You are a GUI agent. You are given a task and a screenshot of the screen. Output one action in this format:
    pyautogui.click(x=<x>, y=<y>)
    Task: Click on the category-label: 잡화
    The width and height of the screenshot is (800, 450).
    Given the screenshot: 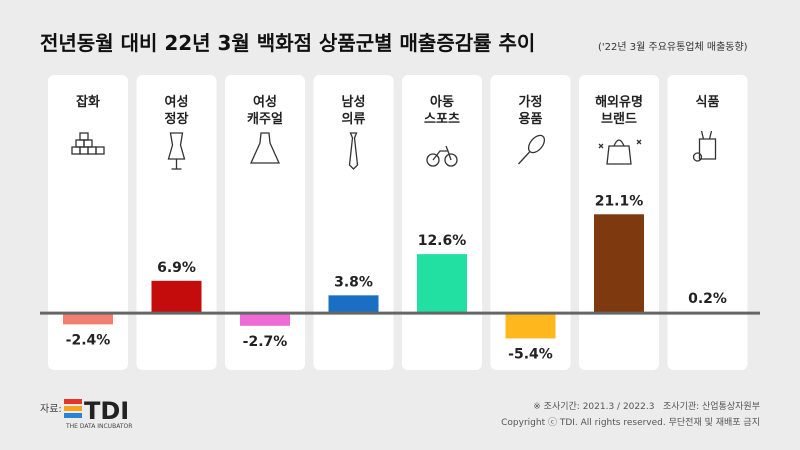 What is the action you would take?
    pyautogui.click(x=88, y=102)
    